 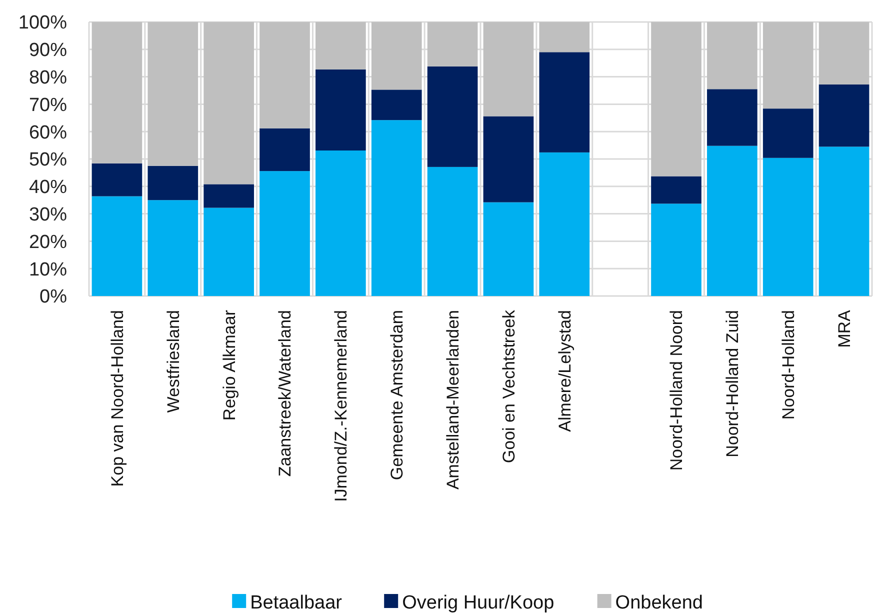 I want to click on y-tick-label: 10%, so click(x=48, y=269).